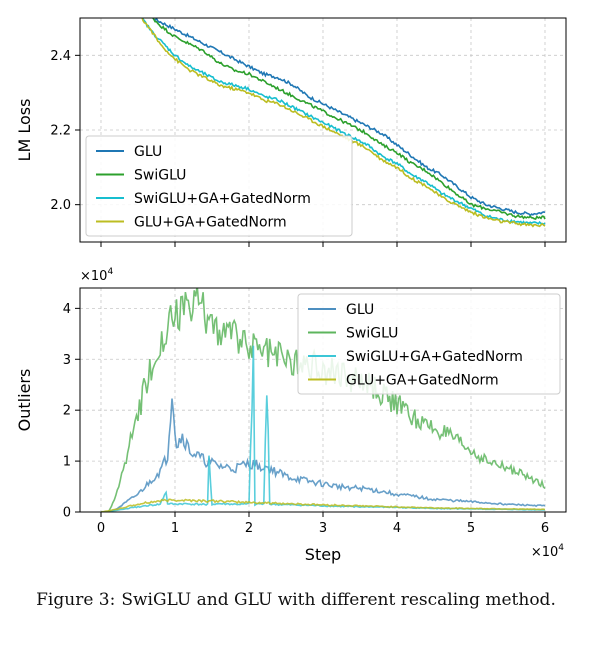 The height and width of the screenshot is (647, 592). What do you see at coordinates (249, 528) in the screenshot?
I see `x-tick-label: 2` at bounding box center [249, 528].